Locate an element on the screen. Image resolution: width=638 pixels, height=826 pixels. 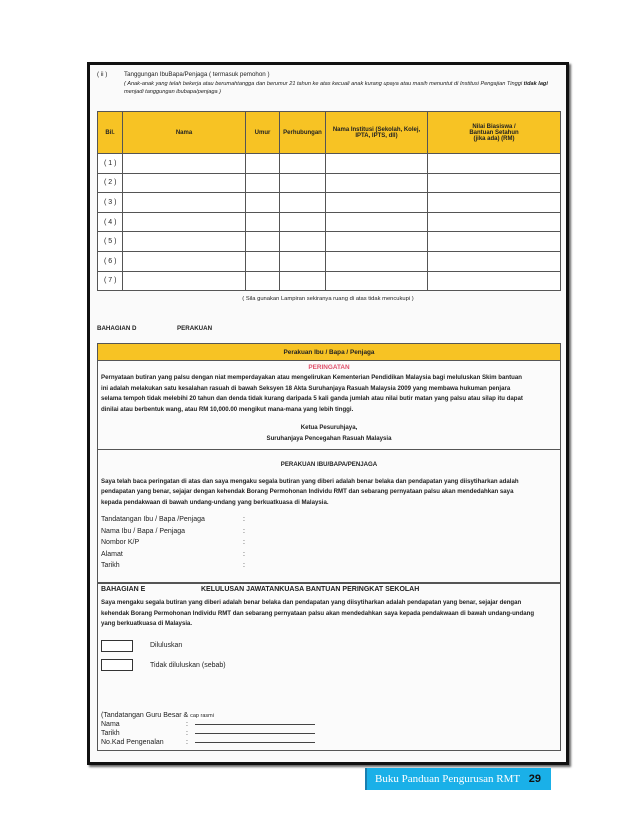
warning-title: PERINGATAN is located at coordinates (329, 367).